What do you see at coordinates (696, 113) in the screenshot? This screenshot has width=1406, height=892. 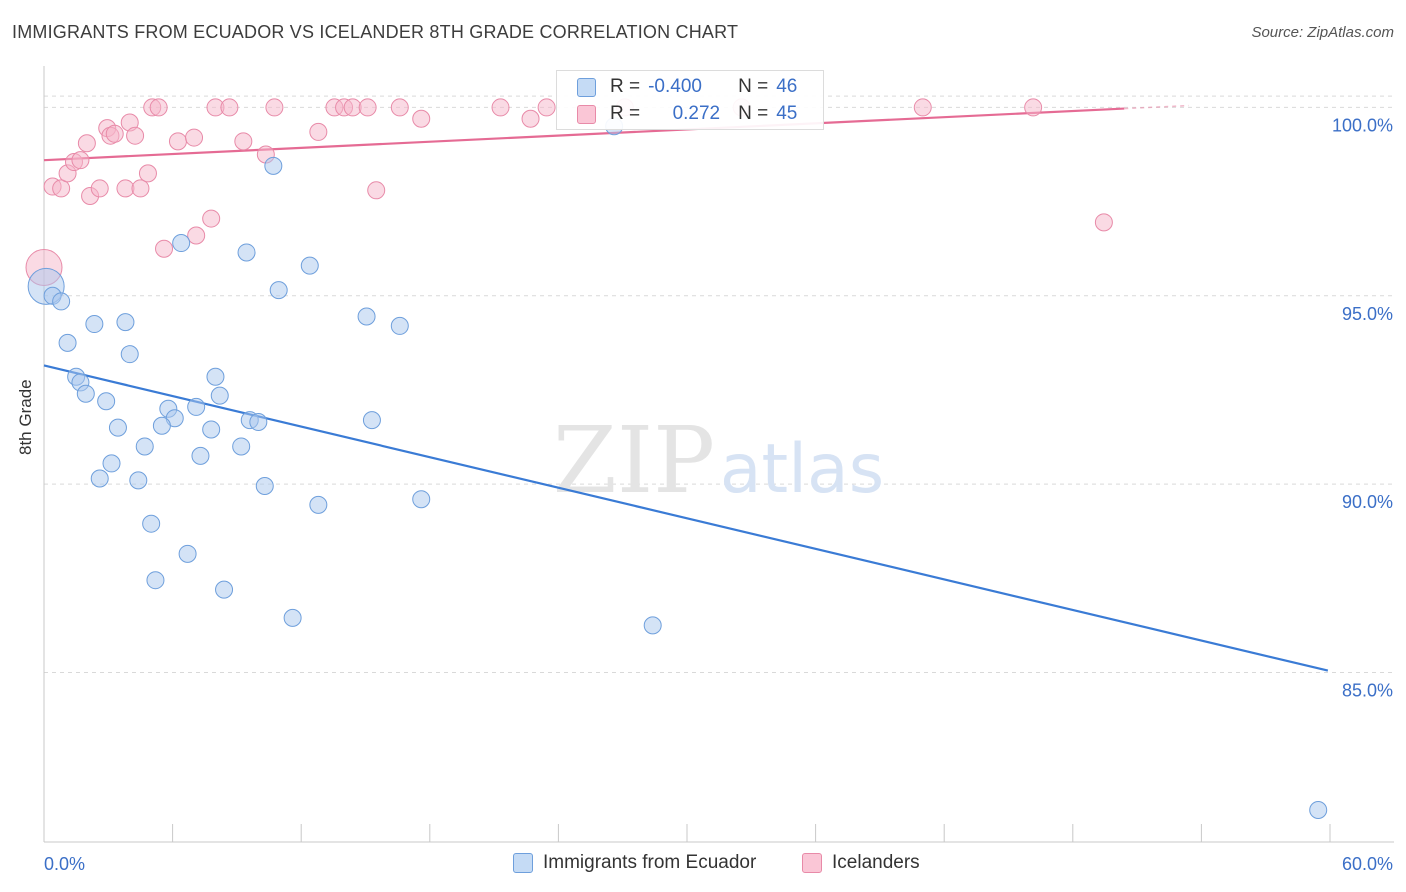 I see `r-value: 0.272` at bounding box center [696, 113].